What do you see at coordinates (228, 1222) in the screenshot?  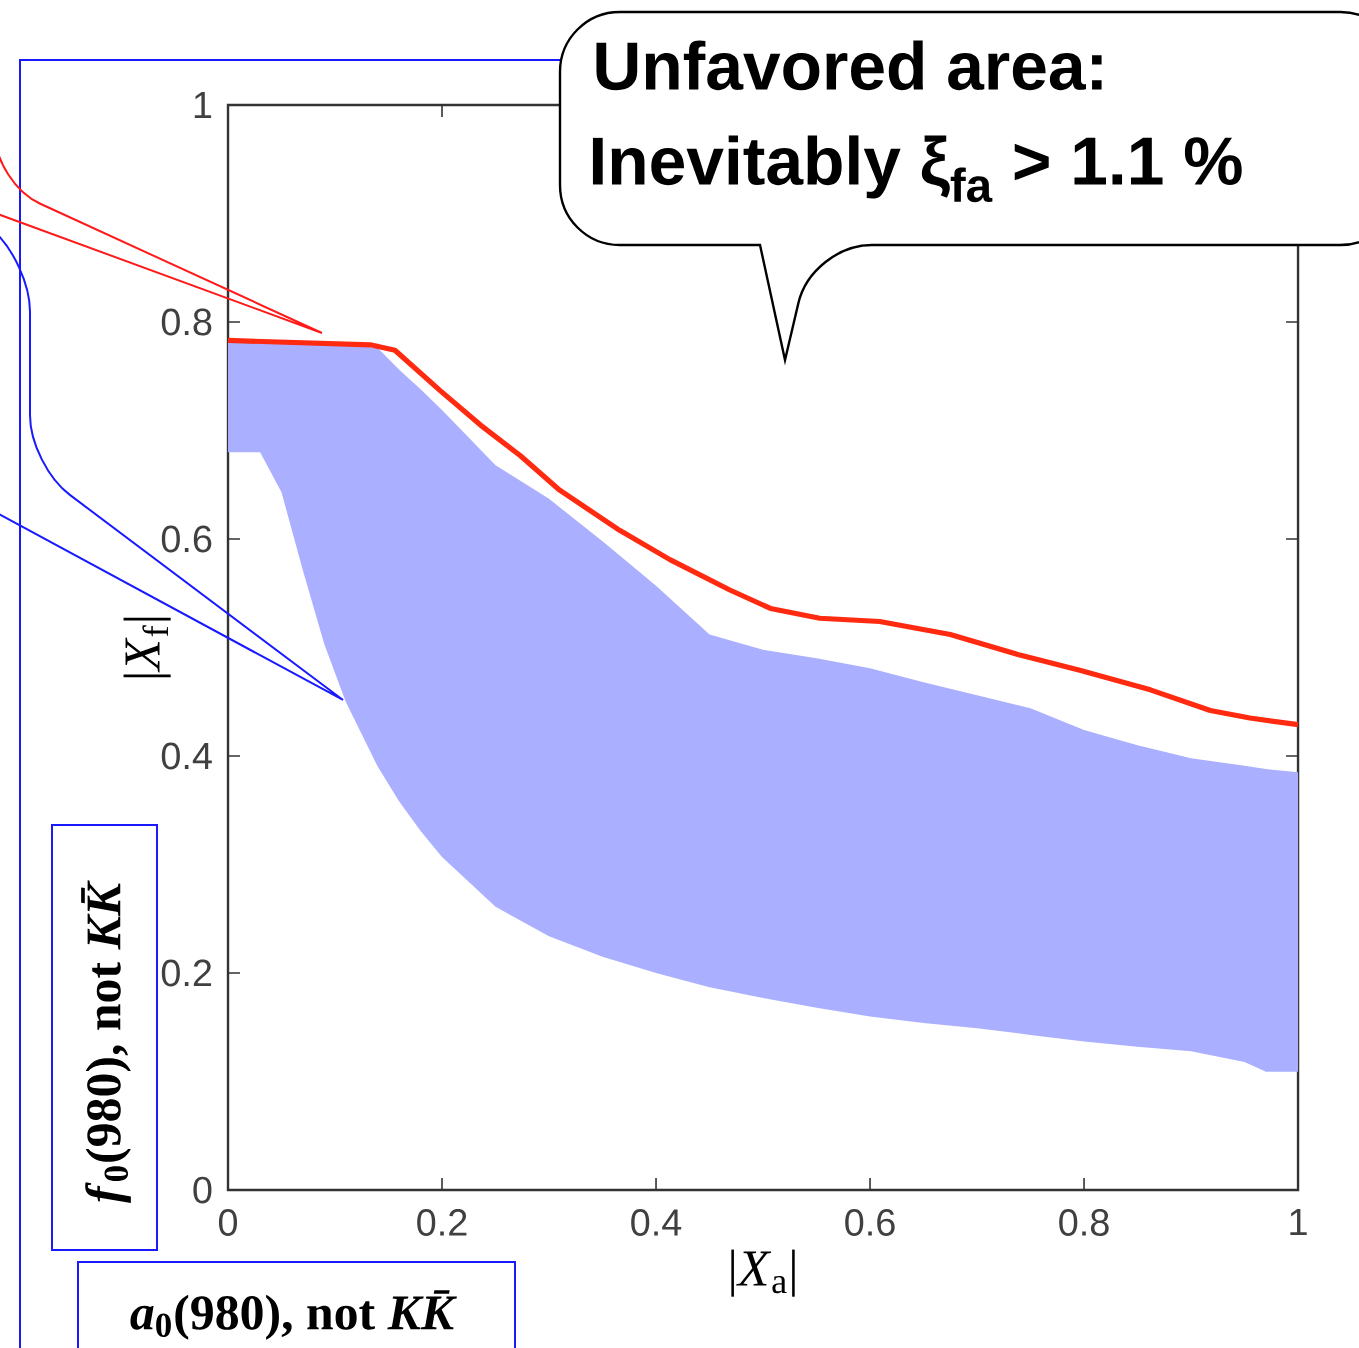 I see `x-tick-label: 0` at bounding box center [228, 1222].